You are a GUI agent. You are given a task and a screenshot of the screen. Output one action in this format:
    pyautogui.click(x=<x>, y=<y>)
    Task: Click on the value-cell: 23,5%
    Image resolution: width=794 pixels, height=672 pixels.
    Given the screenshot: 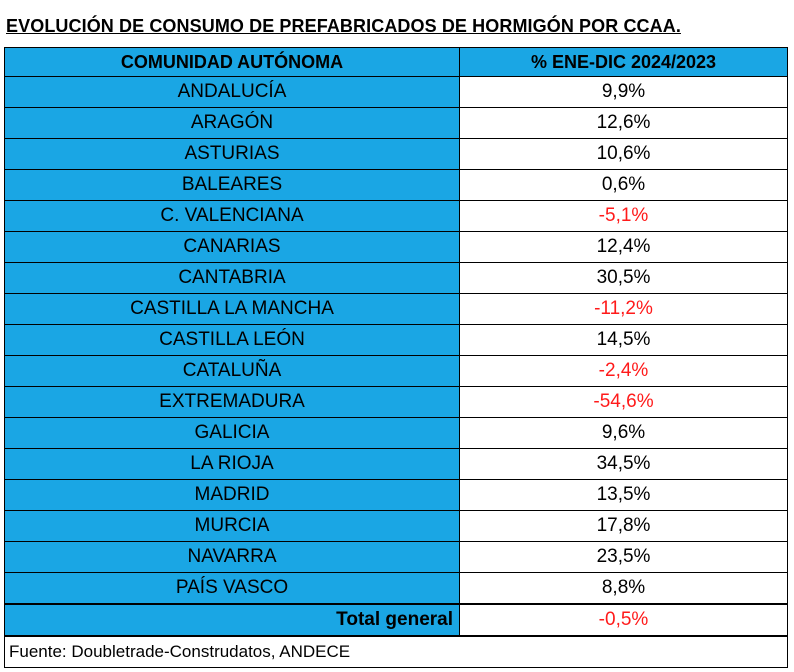 What is the action you would take?
    pyautogui.click(x=623, y=557)
    